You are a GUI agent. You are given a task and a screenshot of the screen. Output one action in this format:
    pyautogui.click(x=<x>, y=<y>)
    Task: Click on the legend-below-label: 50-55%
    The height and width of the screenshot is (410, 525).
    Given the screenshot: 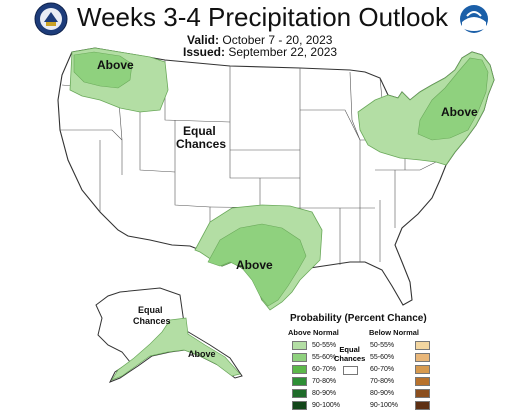 What is the action you would take?
    pyautogui.click(x=382, y=345)
    